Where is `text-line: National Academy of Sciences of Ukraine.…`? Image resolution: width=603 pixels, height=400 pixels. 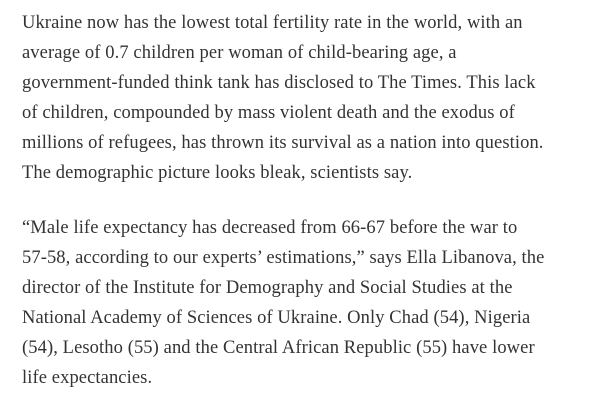 text-line: National Academy of Sciences of Ukraine.… is located at coordinates (276, 318).